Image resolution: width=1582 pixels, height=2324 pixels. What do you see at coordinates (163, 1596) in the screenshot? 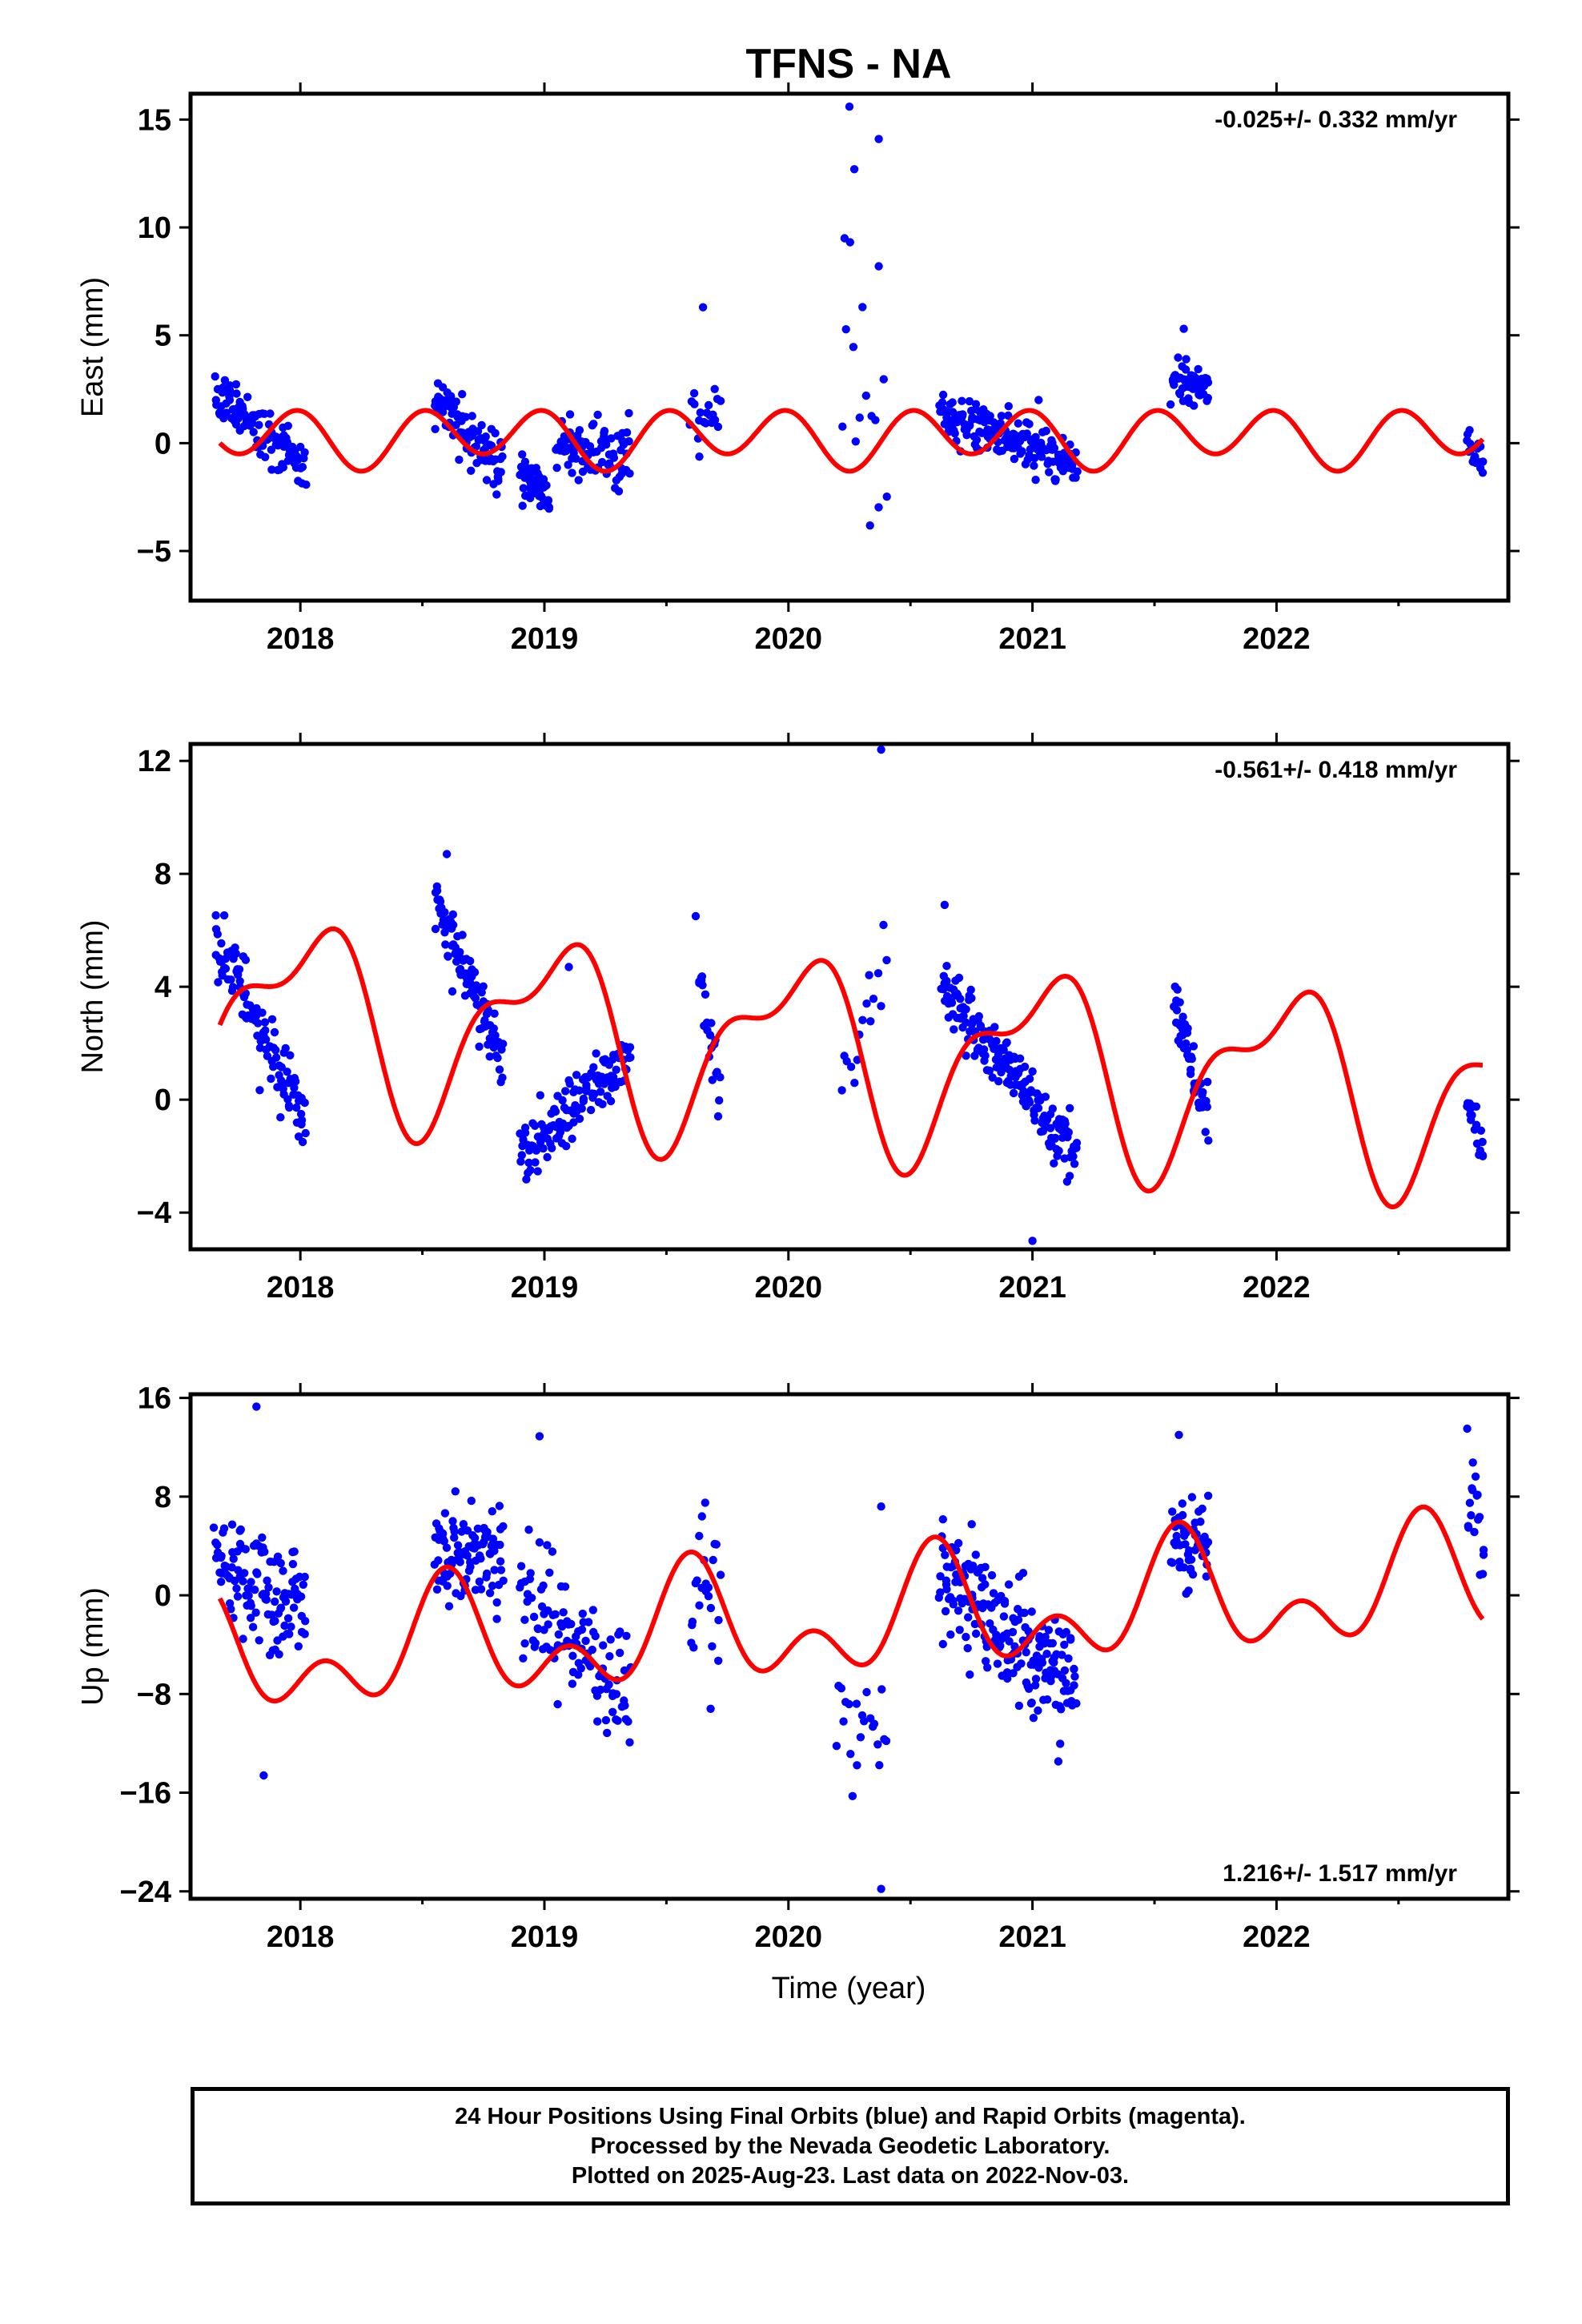
I see `y-tick-label: 0` at bounding box center [163, 1596].